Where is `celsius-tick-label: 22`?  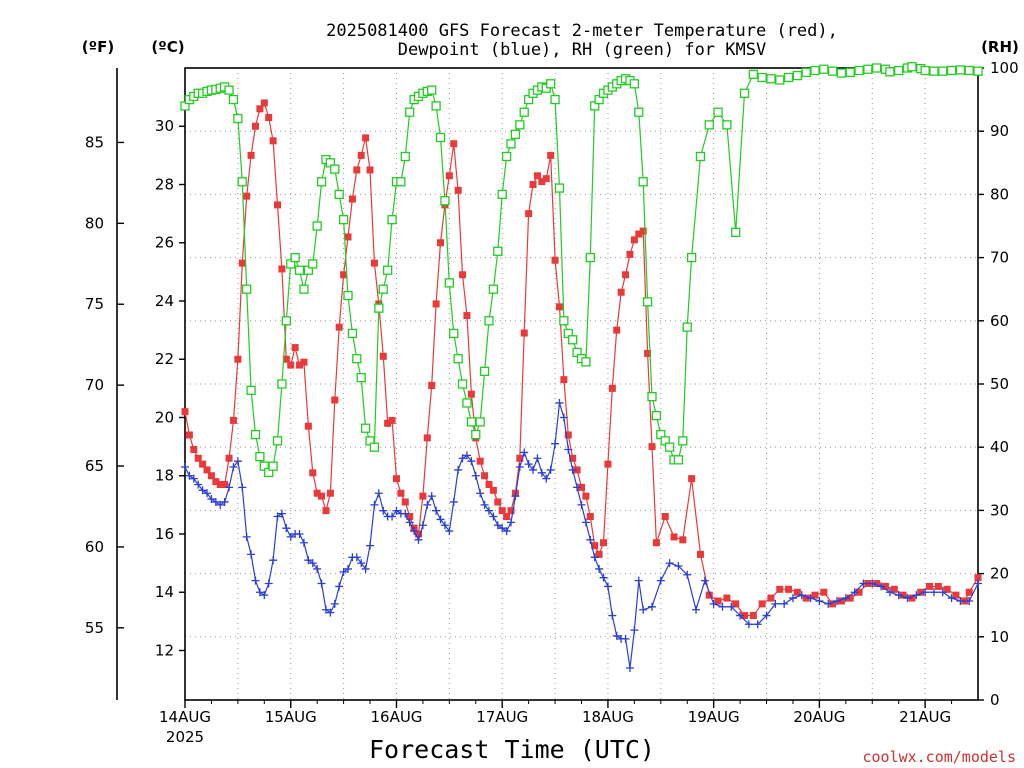
celsius-tick-label: 22 is located at coordinates (164, 359).